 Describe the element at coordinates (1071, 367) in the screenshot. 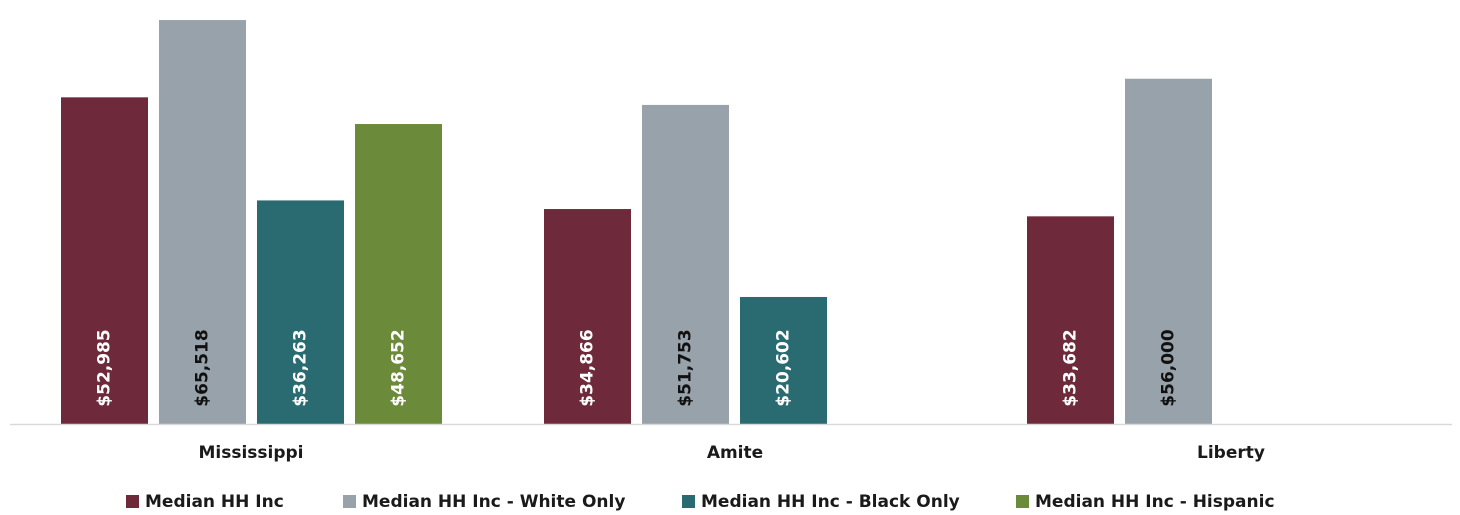

I see `data-label-liberty-median-hh-inc: $33,682` at that location.